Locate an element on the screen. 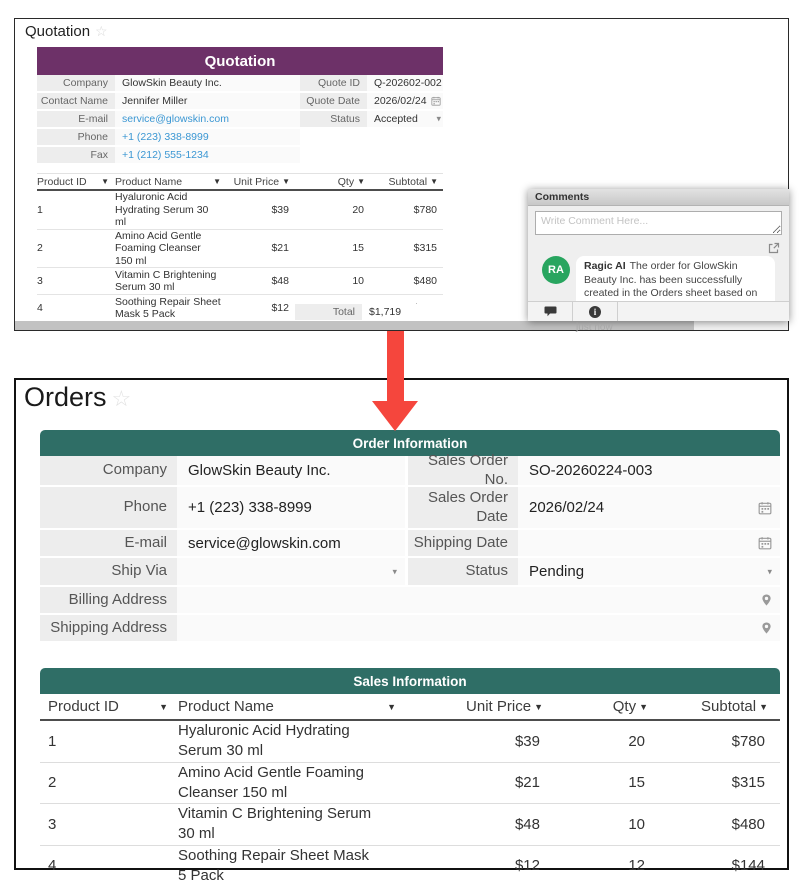 The height and width of the screenshot is (883, 804). comment-author: Ragic AI is located at coordinates (605, 266).